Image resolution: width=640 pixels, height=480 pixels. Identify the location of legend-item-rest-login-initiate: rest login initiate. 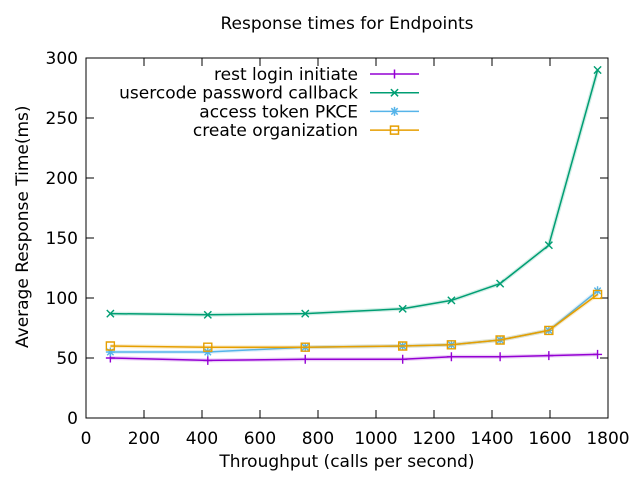
(316, 75).